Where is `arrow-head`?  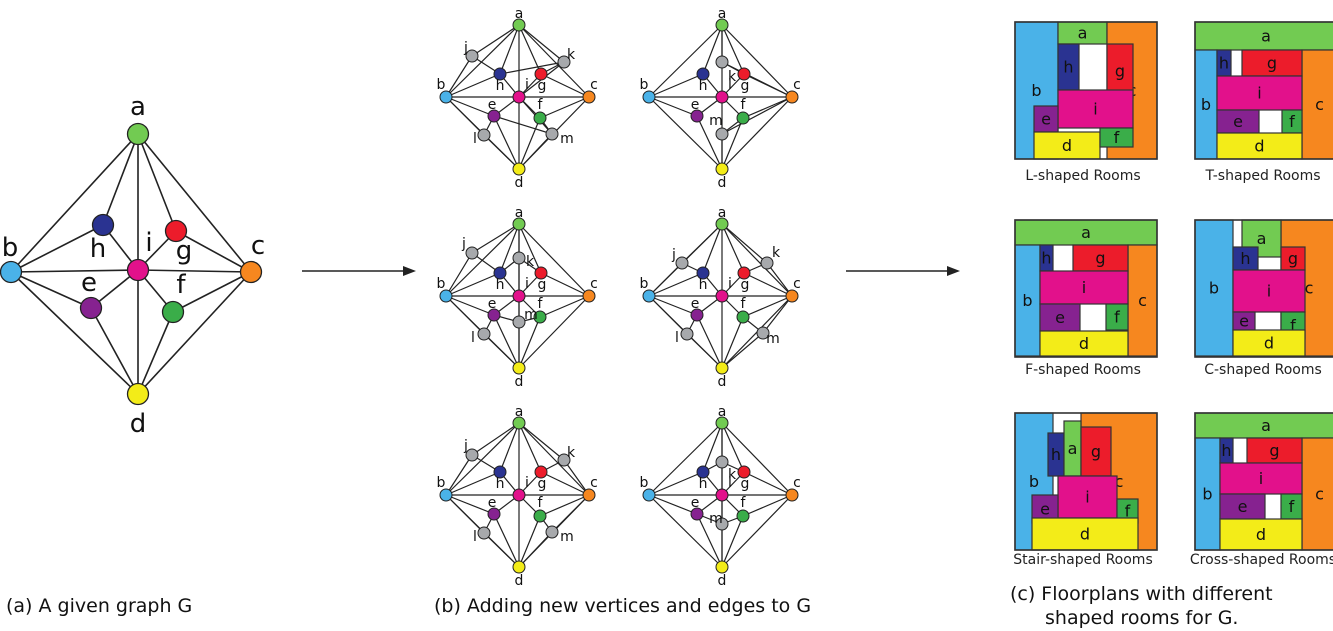 arrow-head is located at coordinates (409, 271).